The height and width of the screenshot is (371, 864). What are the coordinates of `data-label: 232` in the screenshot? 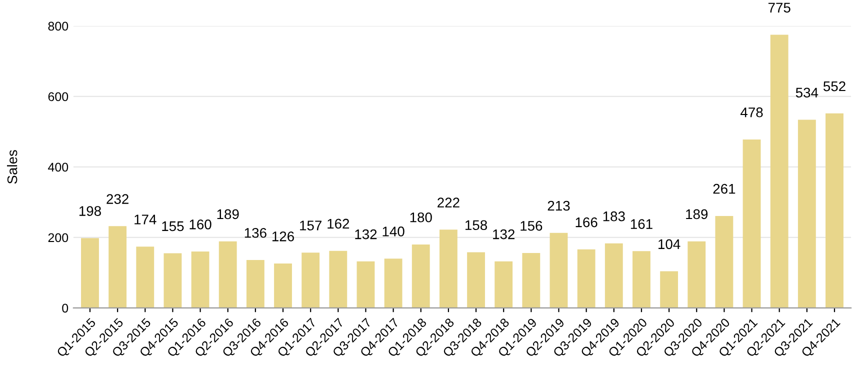 It's located at (117, 199).